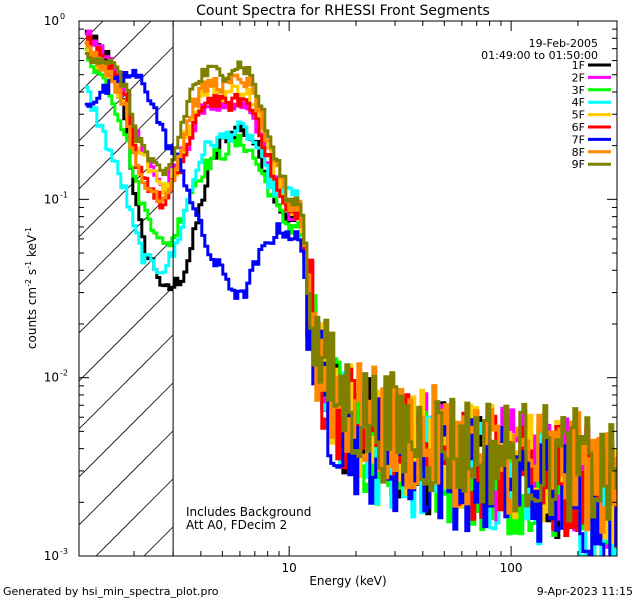 The width and height of the screenshot is (640, 600). I want to click on x-tick-label: 10, so click(289, 568).